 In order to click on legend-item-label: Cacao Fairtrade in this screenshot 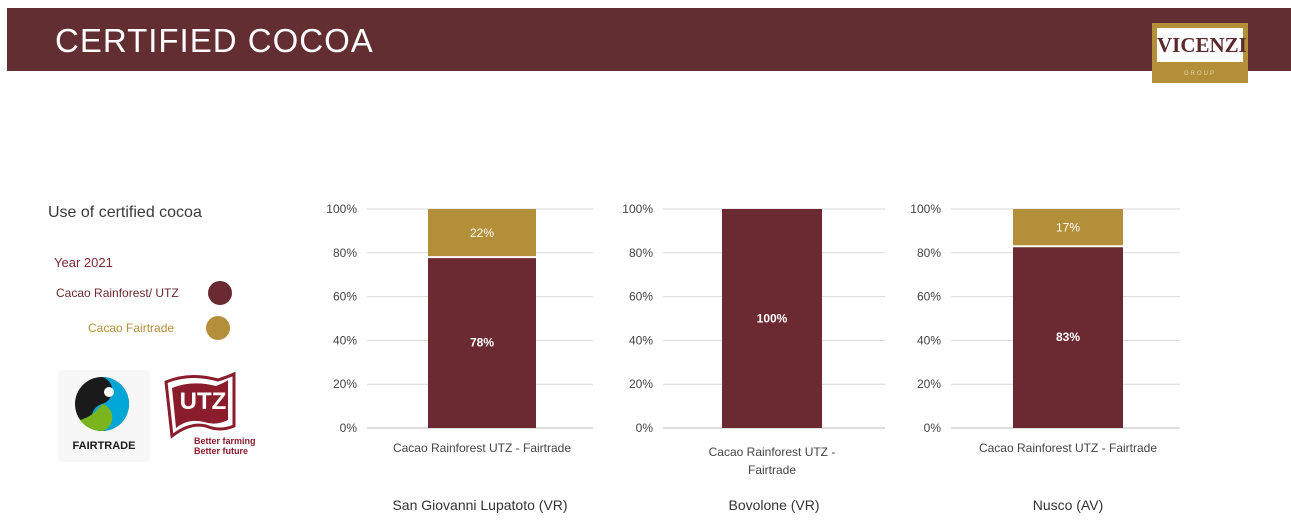, I will do `click(131, 328)`.